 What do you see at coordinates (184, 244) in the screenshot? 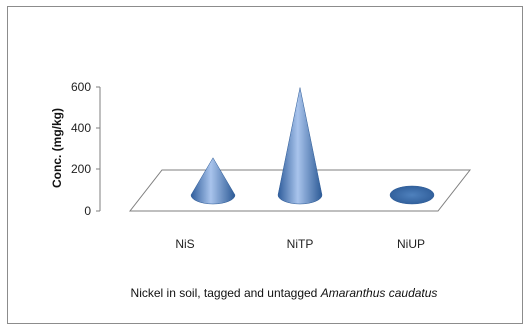
I see `category-label-nis: NiS` at bounding box center [184, 244].